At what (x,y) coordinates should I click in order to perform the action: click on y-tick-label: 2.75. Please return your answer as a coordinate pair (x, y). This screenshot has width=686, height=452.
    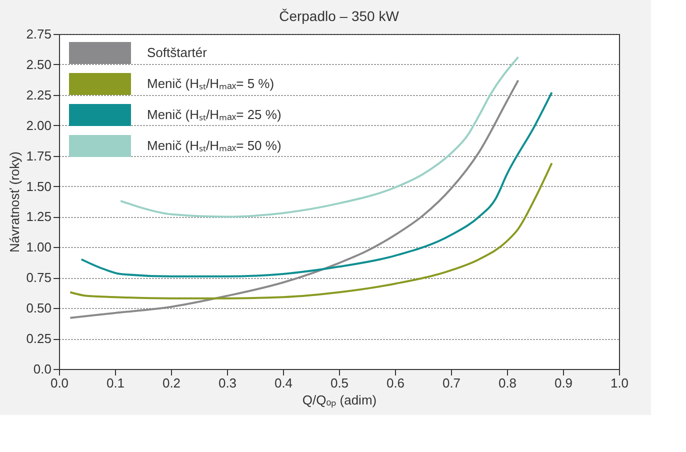
    Looking at the image, I should click on (39, 34).